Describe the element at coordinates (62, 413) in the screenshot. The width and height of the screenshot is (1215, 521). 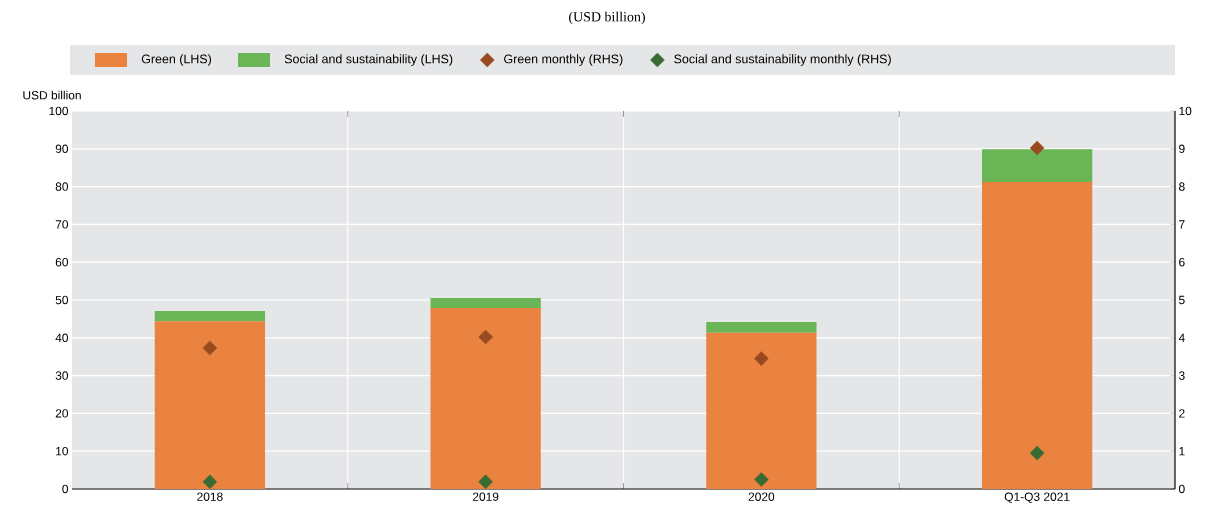
I see `y-tick-label: 20` at that location.